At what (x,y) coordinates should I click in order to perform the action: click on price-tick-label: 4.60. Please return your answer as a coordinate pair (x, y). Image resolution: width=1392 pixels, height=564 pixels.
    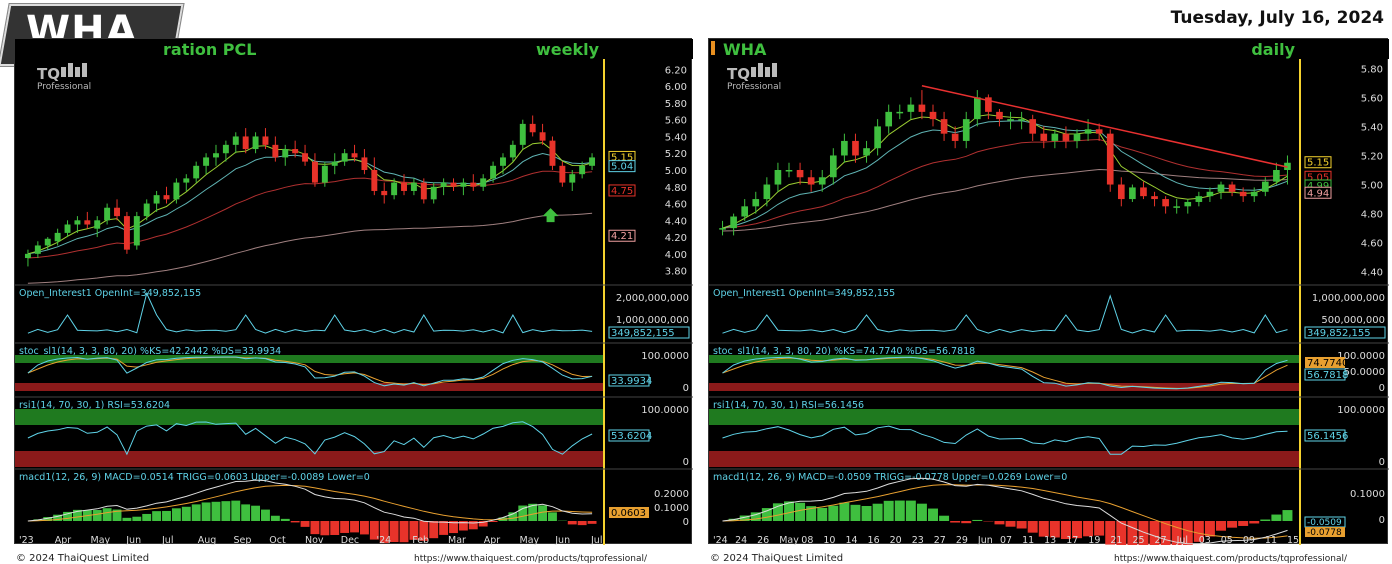
    Looking at the image, I should click on (676, 205).